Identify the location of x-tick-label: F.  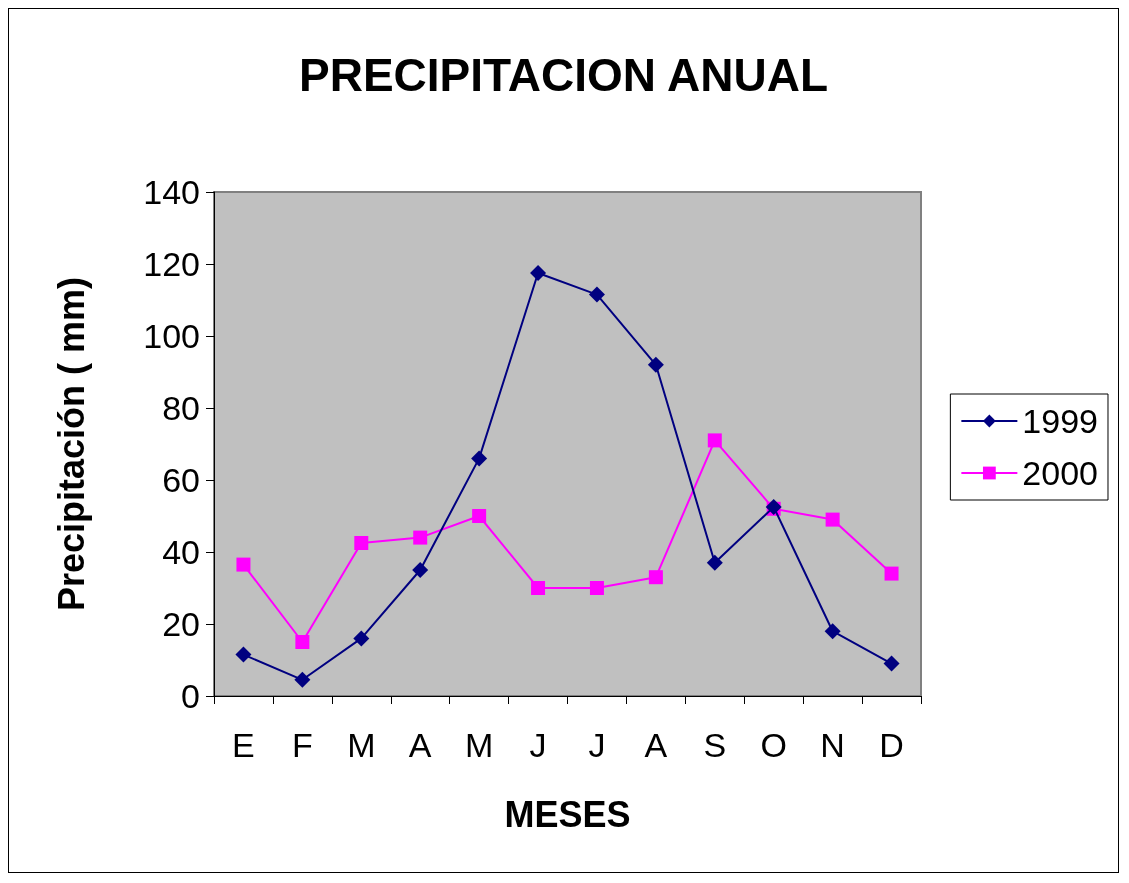
(302, 745).